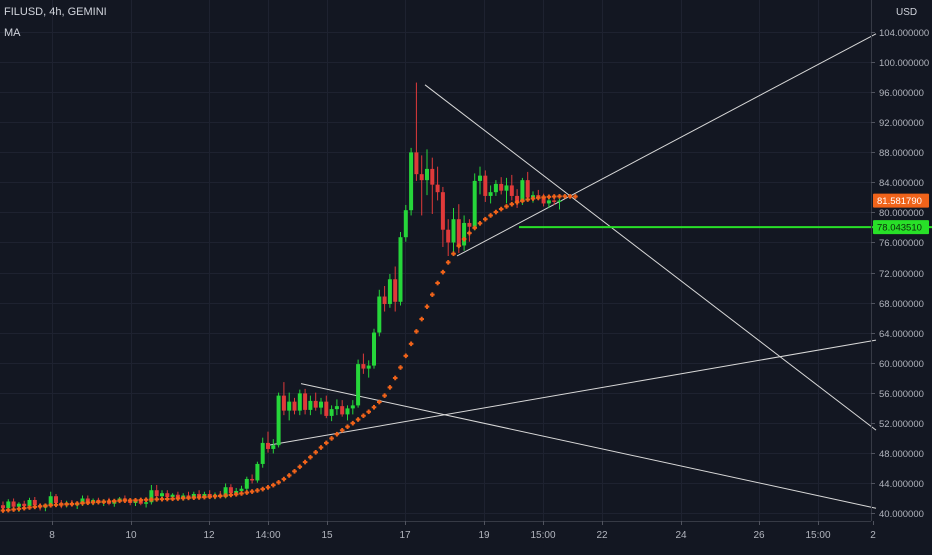  I want to click on x-tick-label: 10, so click(131, 535).